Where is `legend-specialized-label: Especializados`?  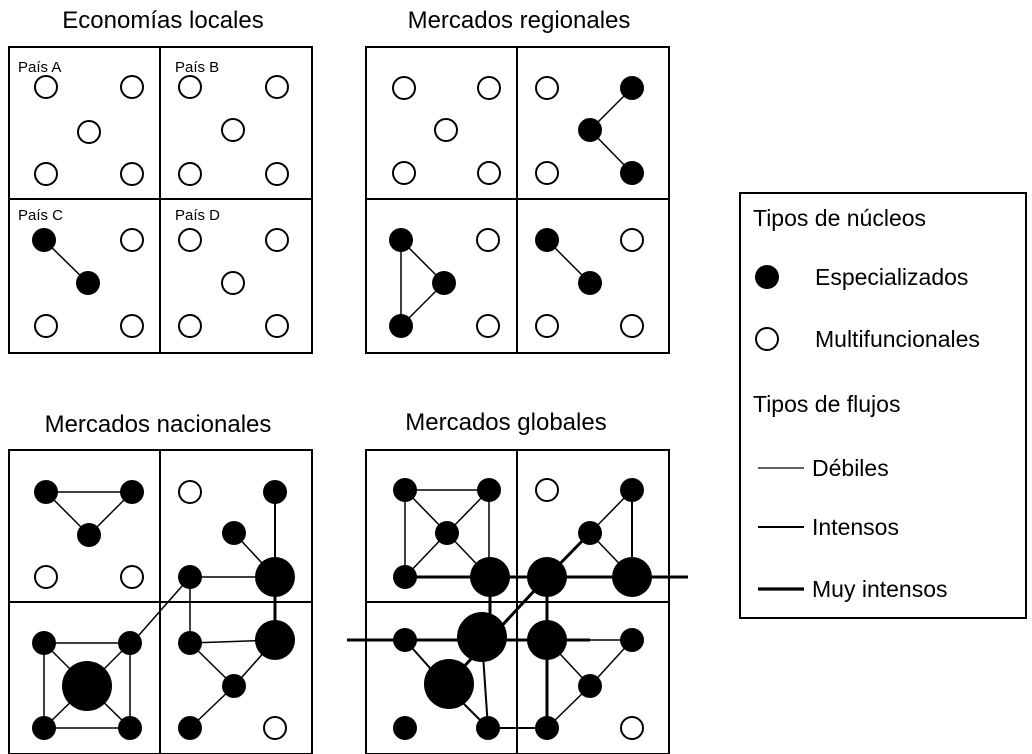 legend-specialized-label: Especializados is located at coordinates (891, 277).